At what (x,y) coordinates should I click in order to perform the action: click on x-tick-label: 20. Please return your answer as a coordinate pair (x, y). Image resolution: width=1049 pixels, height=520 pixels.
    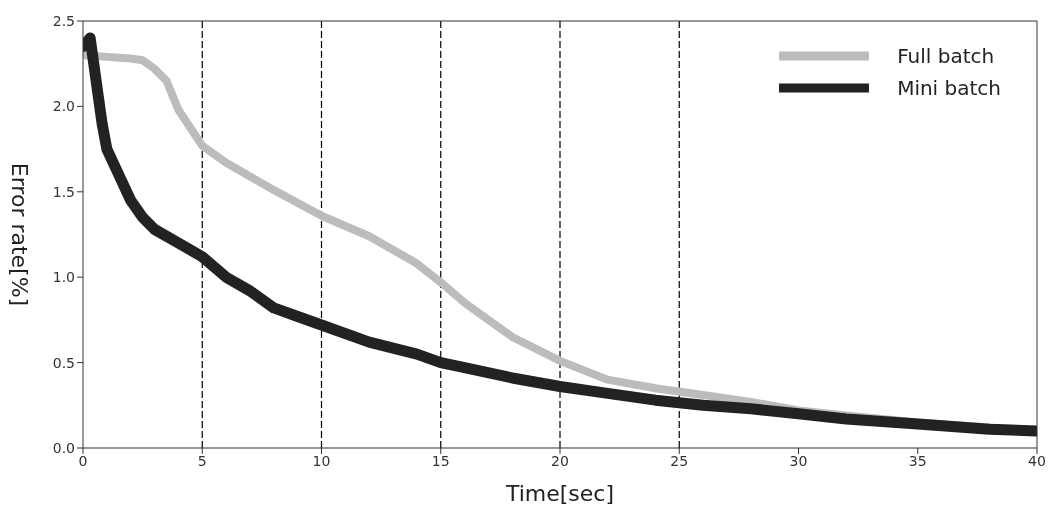
    Looking at the image, I should click on (560, 460).